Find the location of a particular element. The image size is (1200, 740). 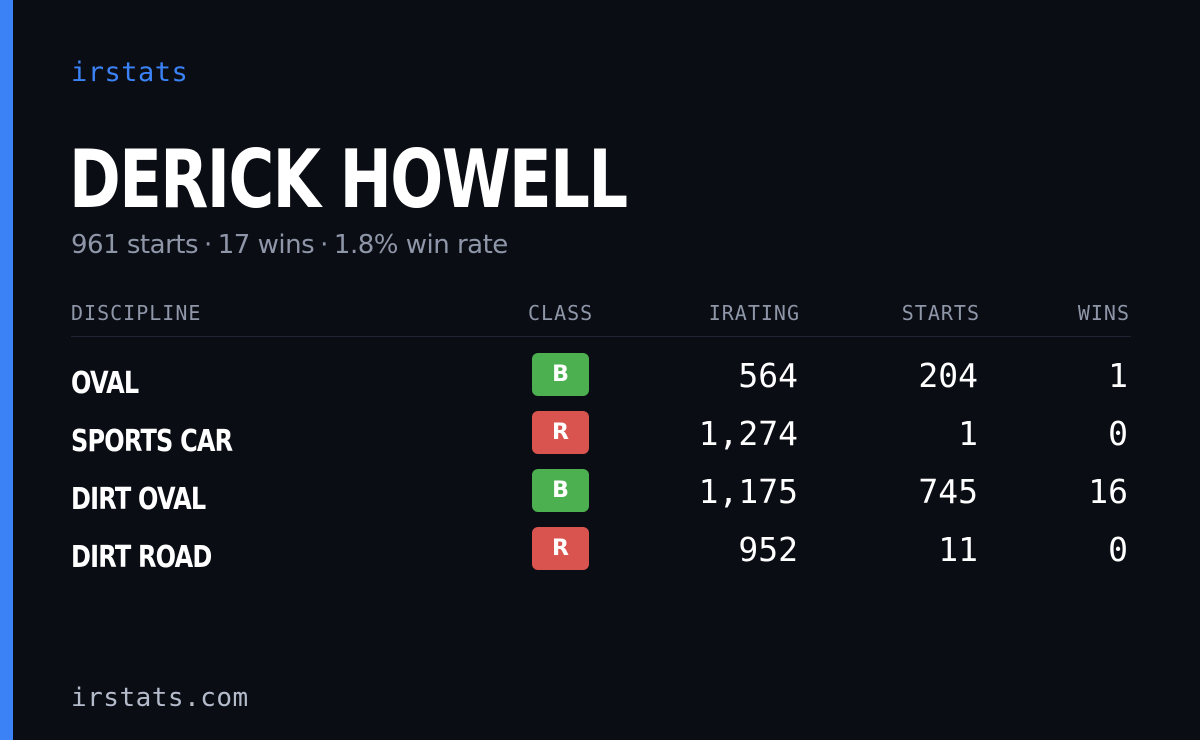

footer-url: irstats.com is located at coordinates (160, 698).